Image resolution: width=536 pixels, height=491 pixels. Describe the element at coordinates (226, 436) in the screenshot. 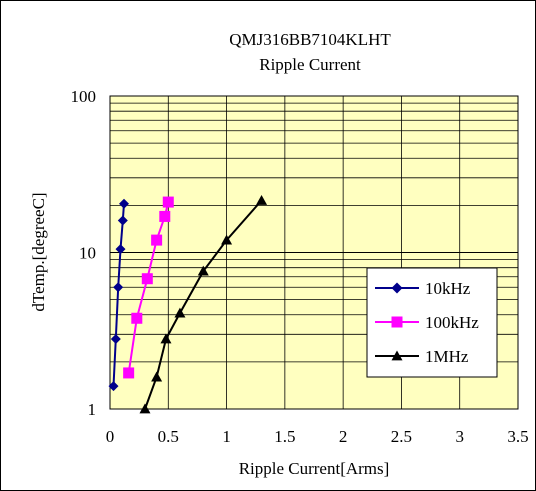

I see `x-tick-label: 1` at that location.